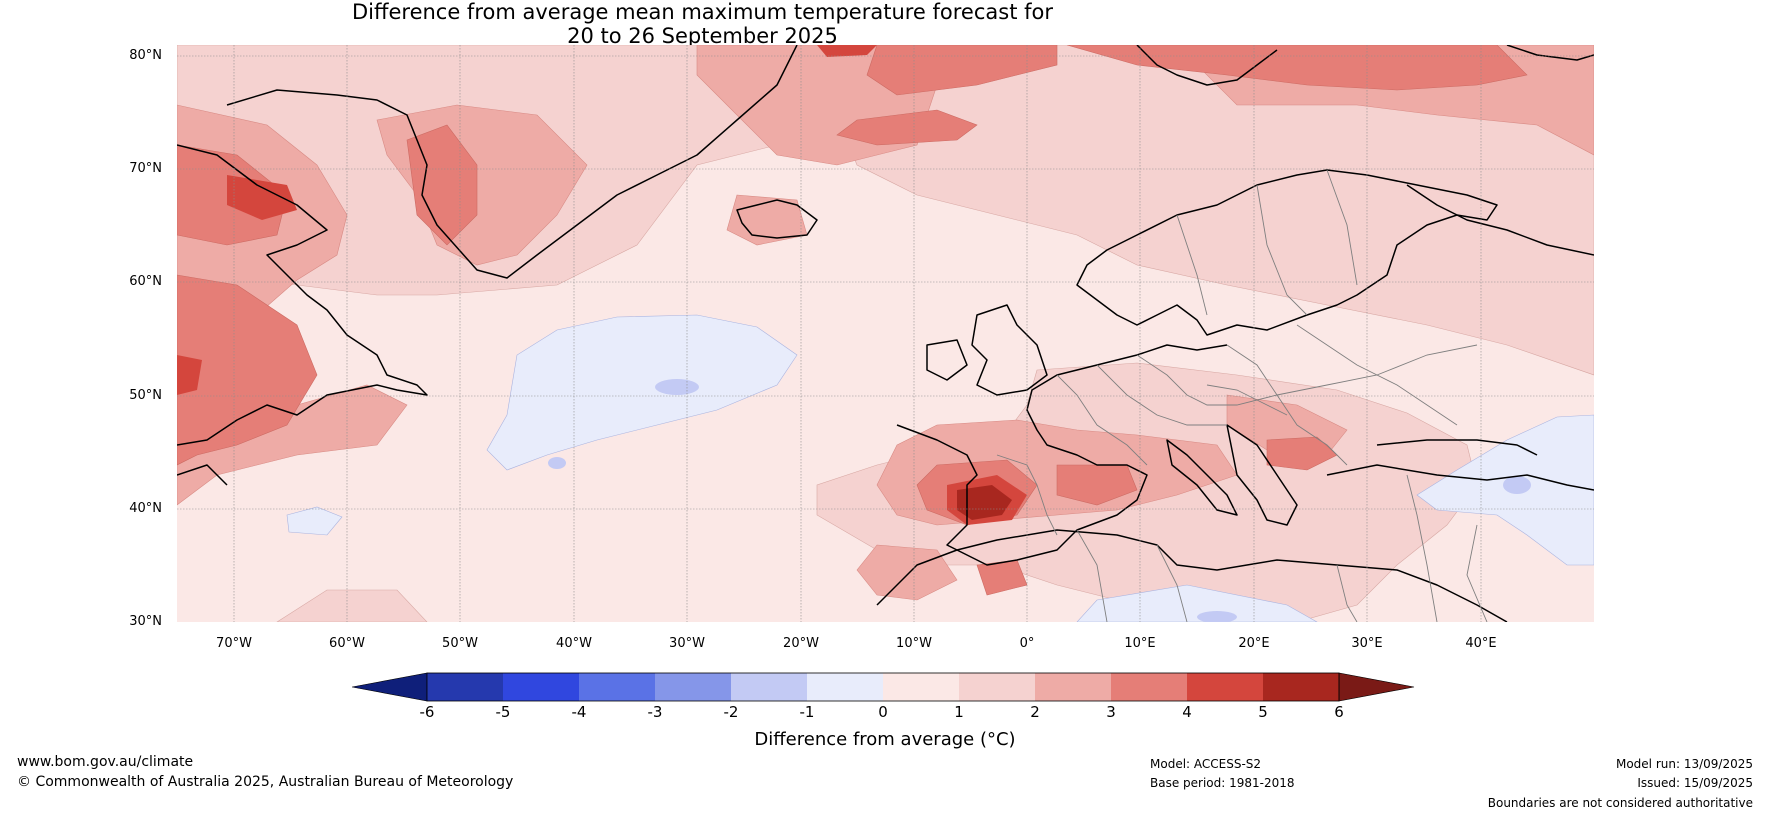 This screenshot has width=1770, height=816. What do you see at coordinates (801, 643) in the screenshot?
I see `lon-label-20w: 20°W` at bounding box center [801, 643].